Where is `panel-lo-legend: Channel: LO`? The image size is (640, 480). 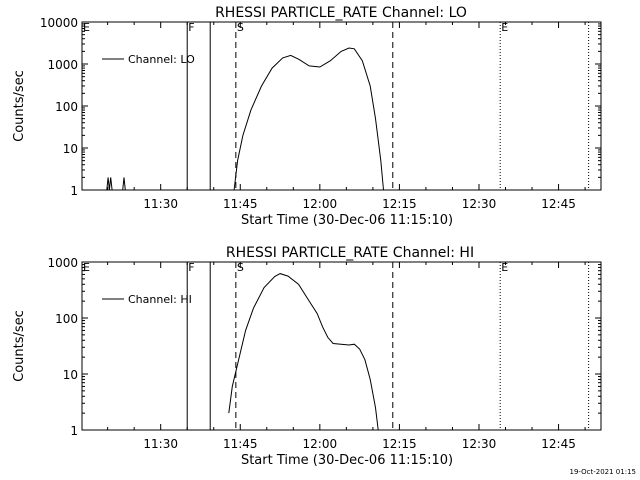 panel-lo-legend: Channel: LO is located at coordinates (148, 59).